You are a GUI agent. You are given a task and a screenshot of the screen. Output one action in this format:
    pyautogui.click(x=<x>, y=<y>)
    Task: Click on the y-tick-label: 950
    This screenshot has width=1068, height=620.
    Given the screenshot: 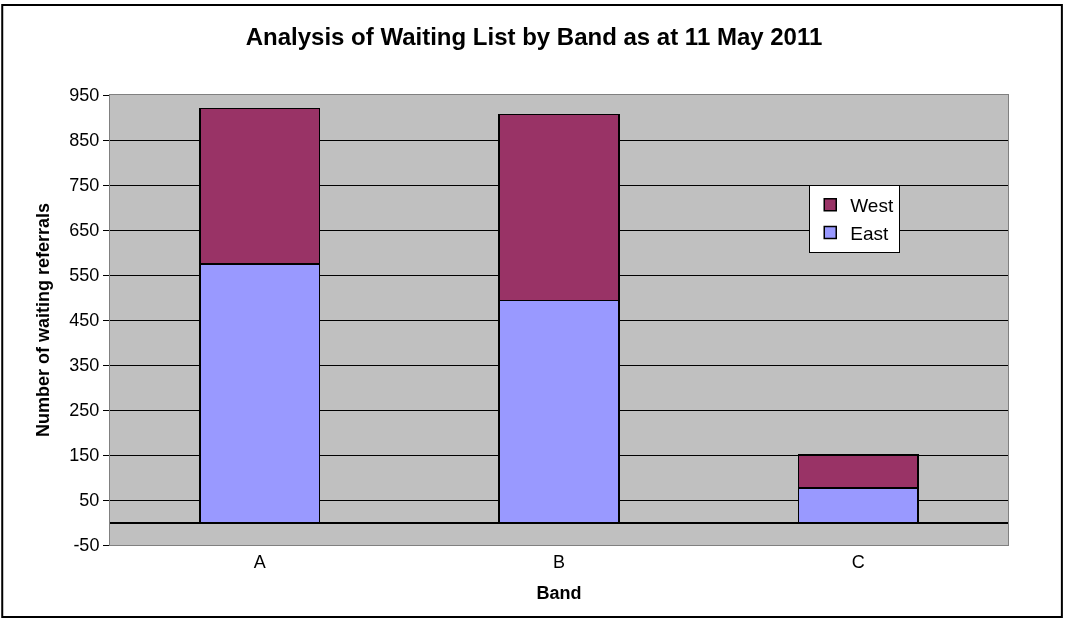 What is the action you would take?
    pyautogui.click(x=84, y=95)
    